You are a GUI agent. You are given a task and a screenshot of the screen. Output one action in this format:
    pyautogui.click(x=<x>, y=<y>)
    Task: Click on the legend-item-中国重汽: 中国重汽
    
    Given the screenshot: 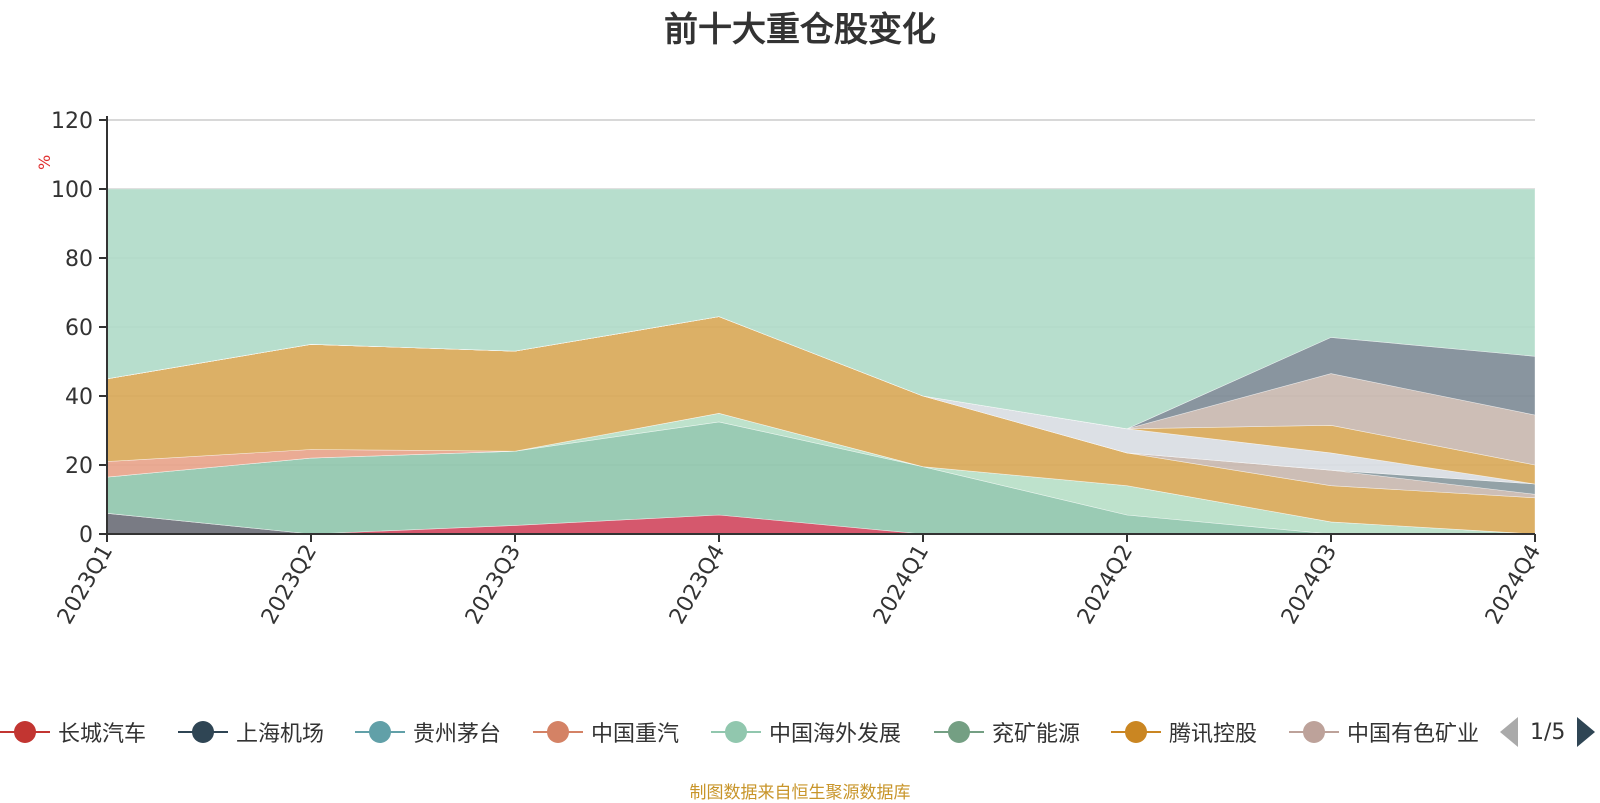 What is the action you would take?
    pyautogui.click(x=606, y=732)
    